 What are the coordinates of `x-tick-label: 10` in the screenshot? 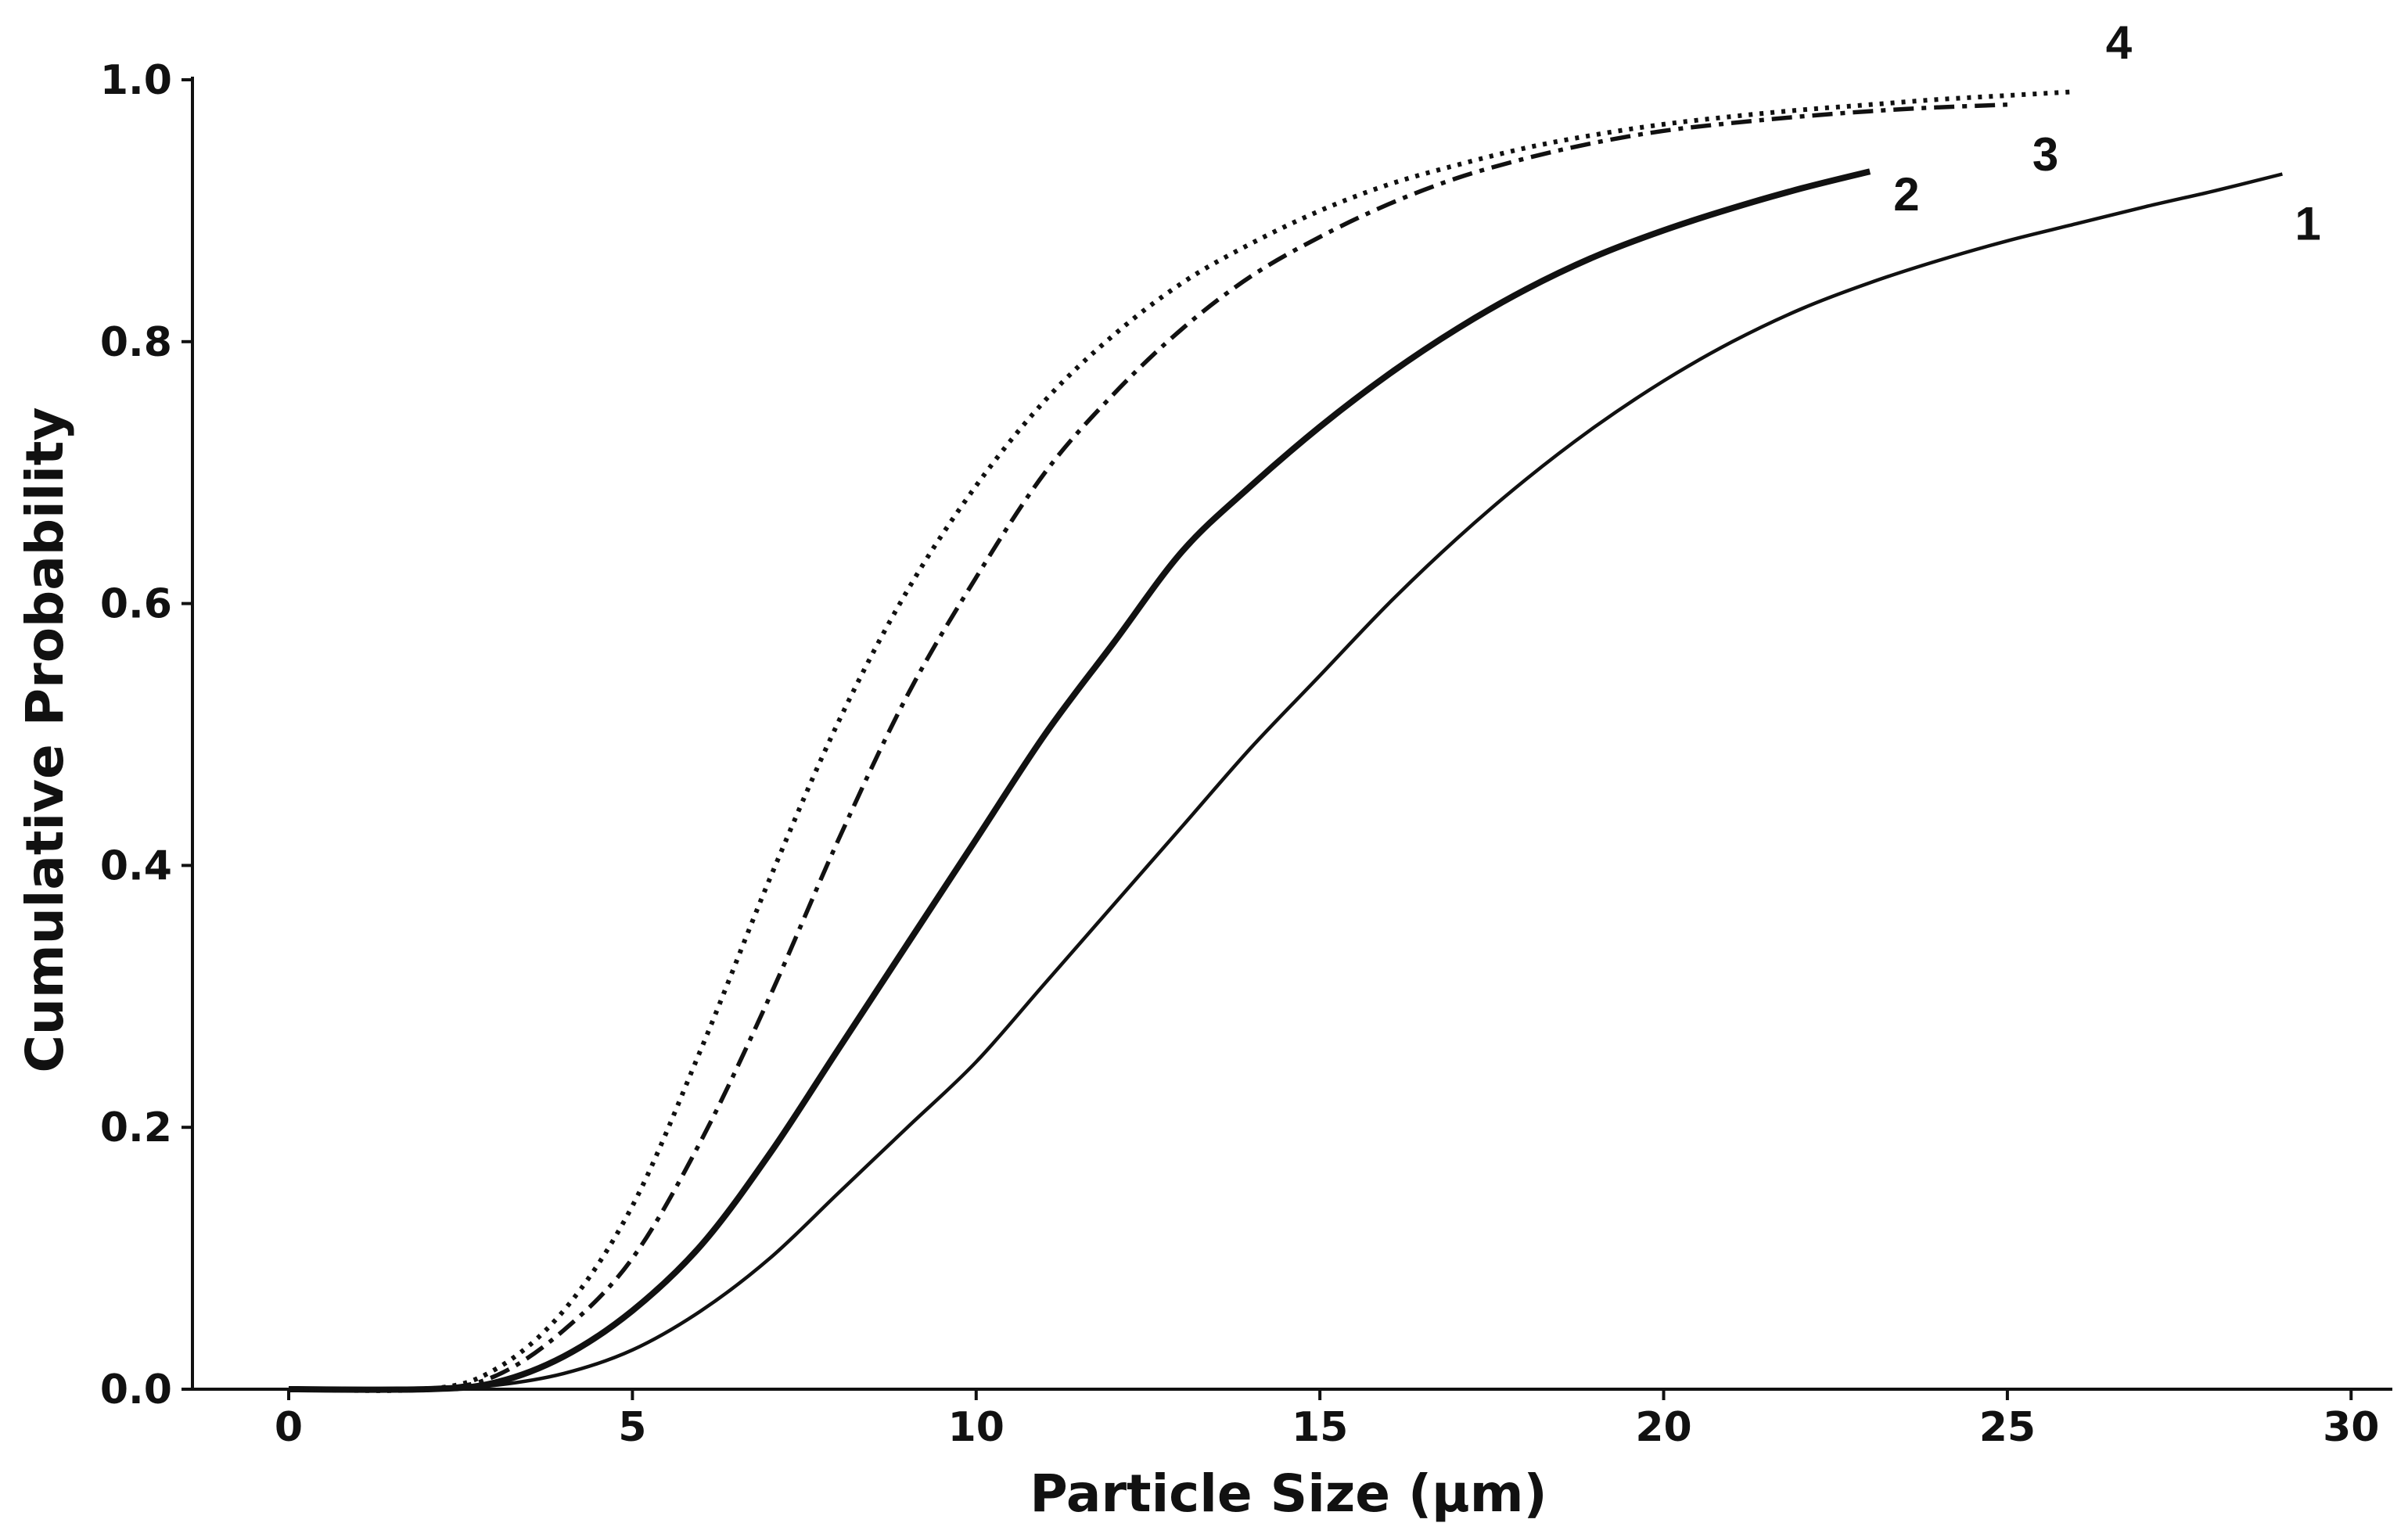 It's located at (976, 1427).